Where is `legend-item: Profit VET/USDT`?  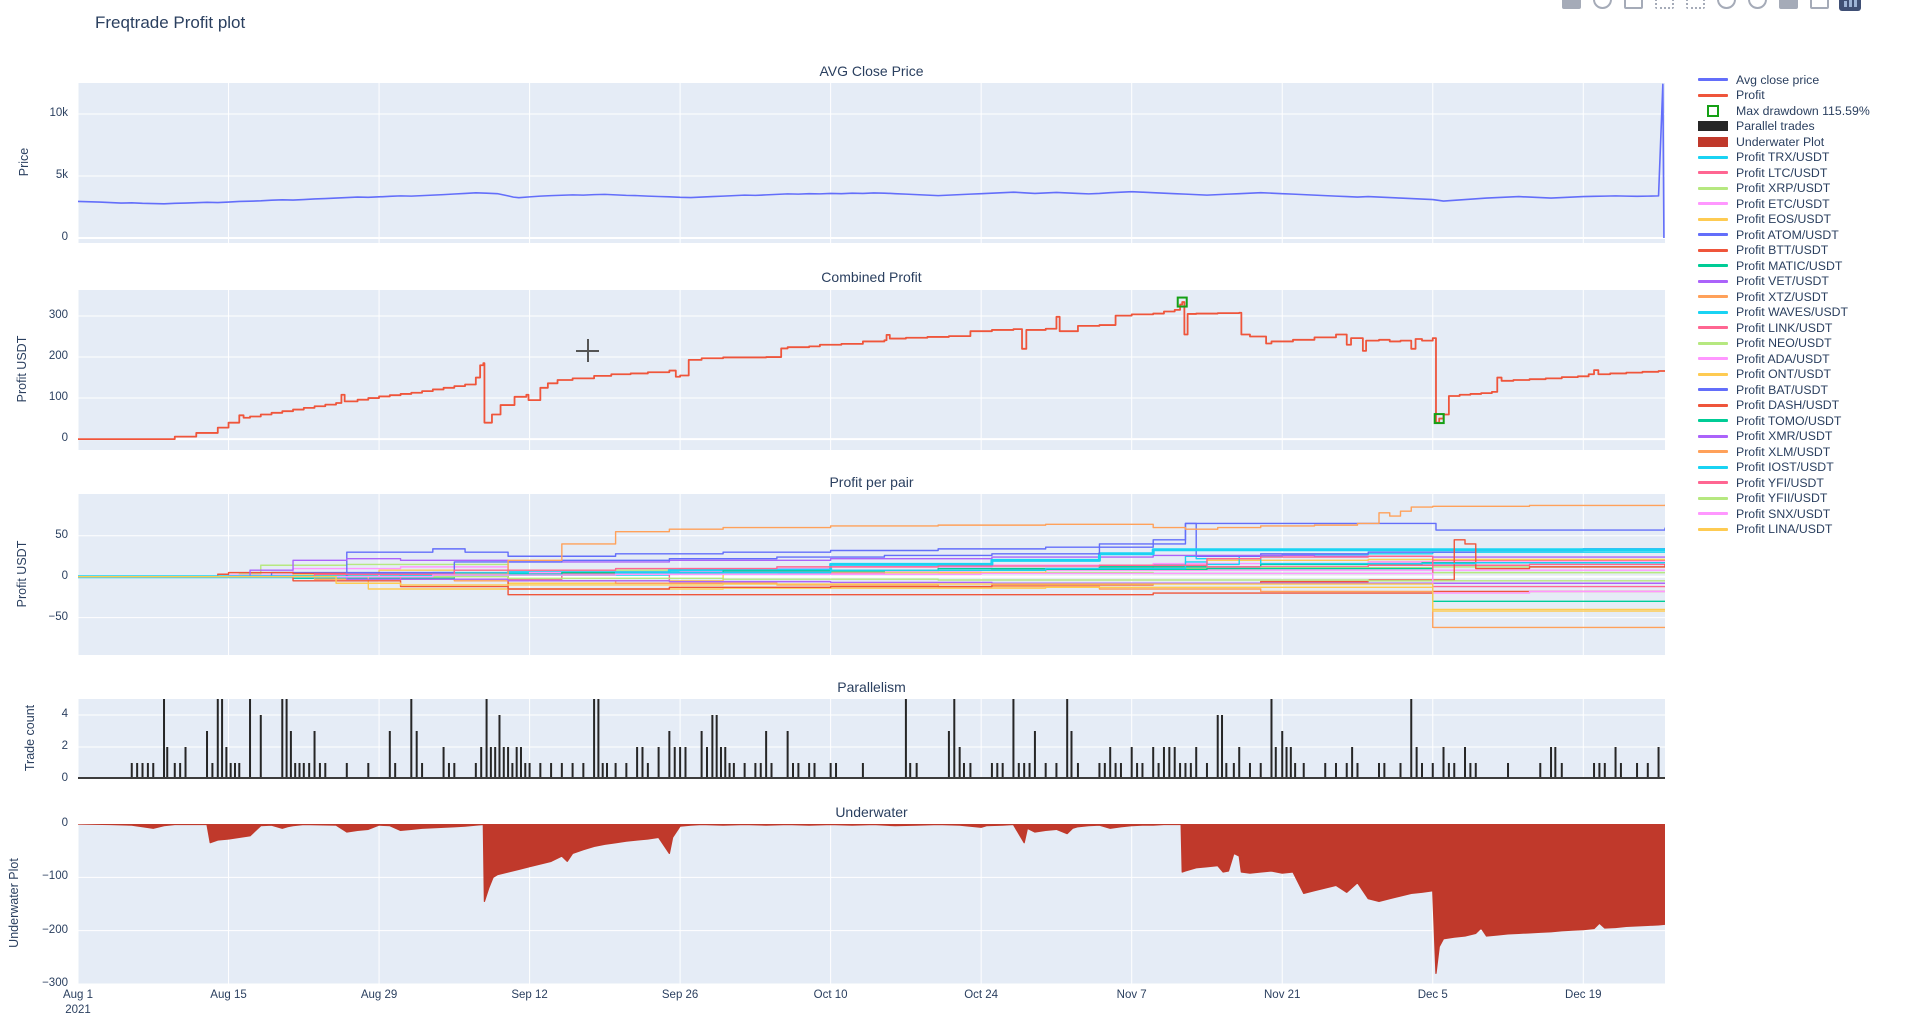
legend-item: Profit VET/USDT is located at coordinates (1784, 282).